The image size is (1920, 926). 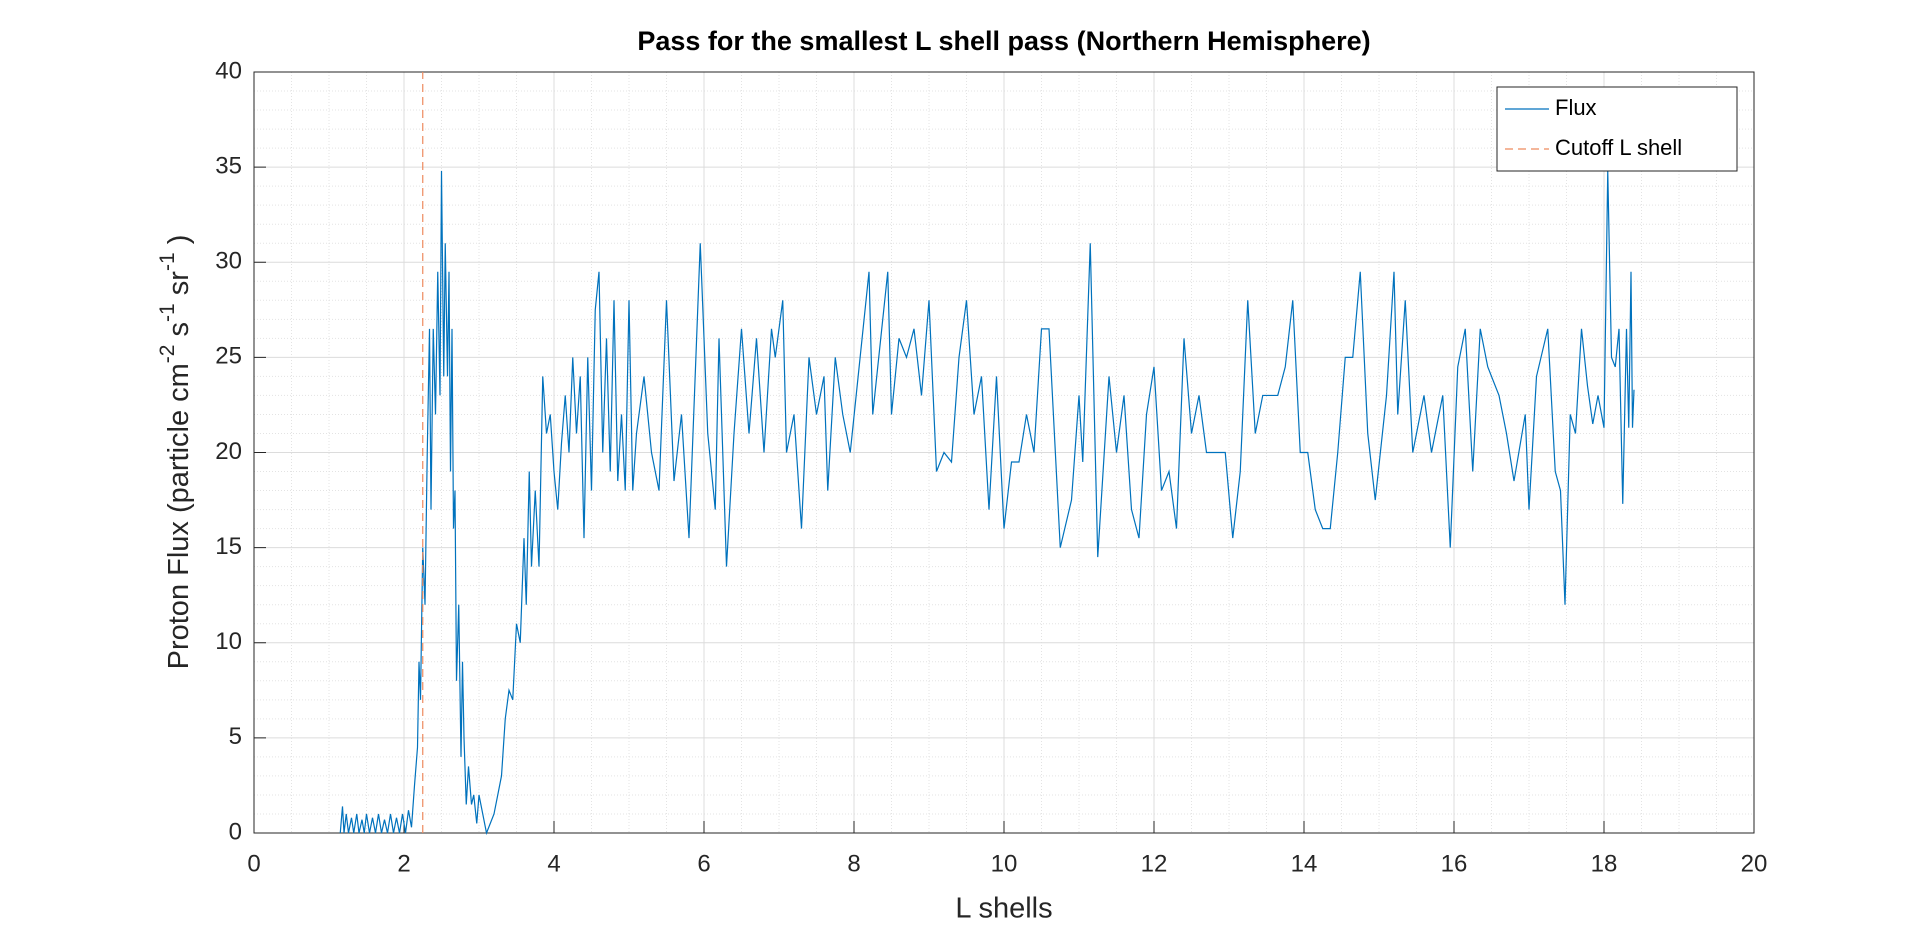 What do you see at coordinates (235, 736) in the screenshot?
I see `y-tick-label: 5` at bounding box center [235, 736].